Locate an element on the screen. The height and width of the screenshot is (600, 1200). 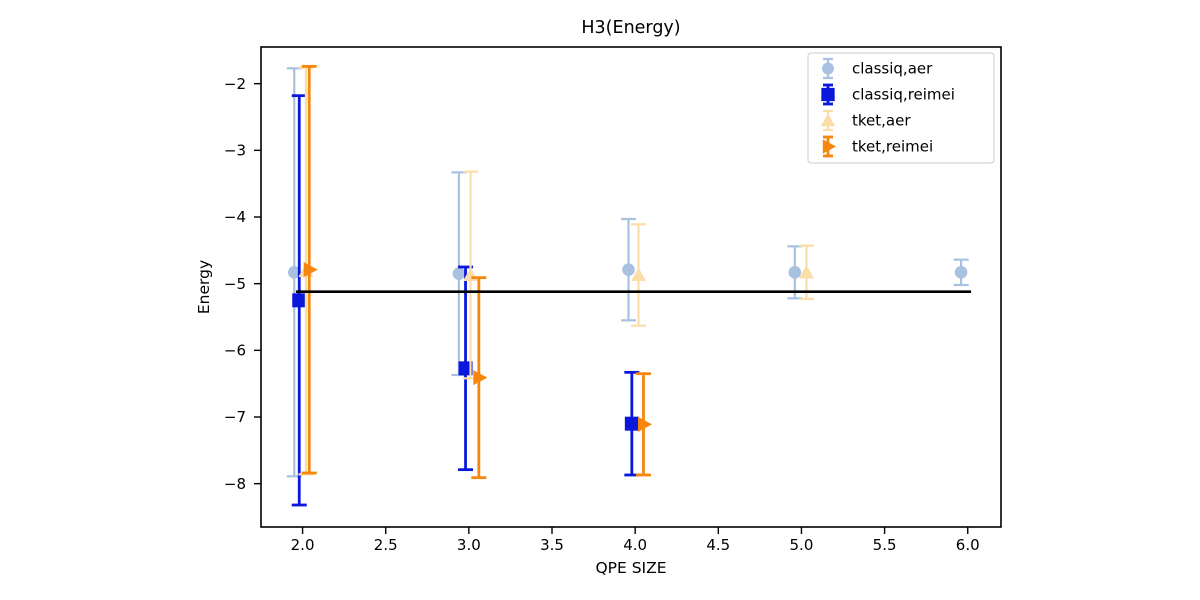
legend-marker-square is located at coordinates (828, 94).